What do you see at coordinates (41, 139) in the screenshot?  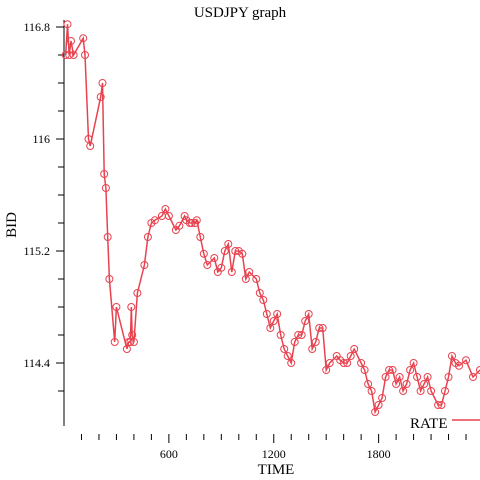 I see `y-tick-label: 116` at bounding box center [41, 139].